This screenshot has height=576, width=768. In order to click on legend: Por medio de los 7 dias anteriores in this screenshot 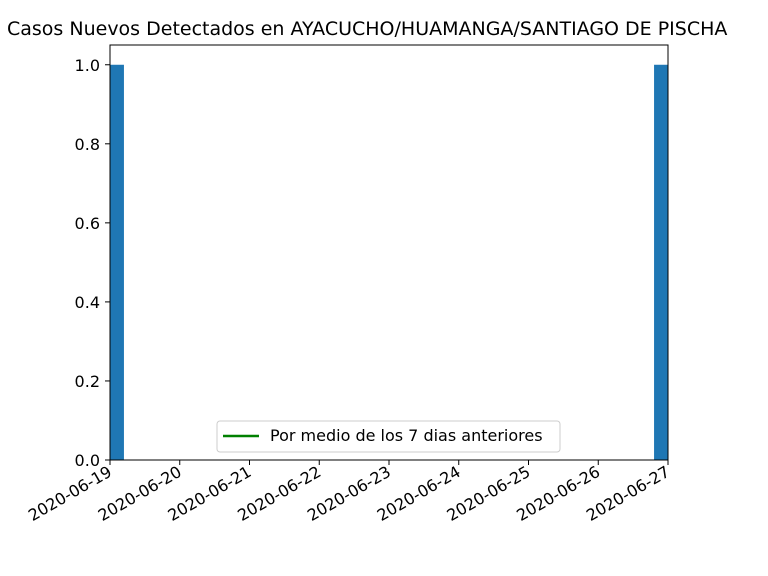, I will do `click(388, 436)`.